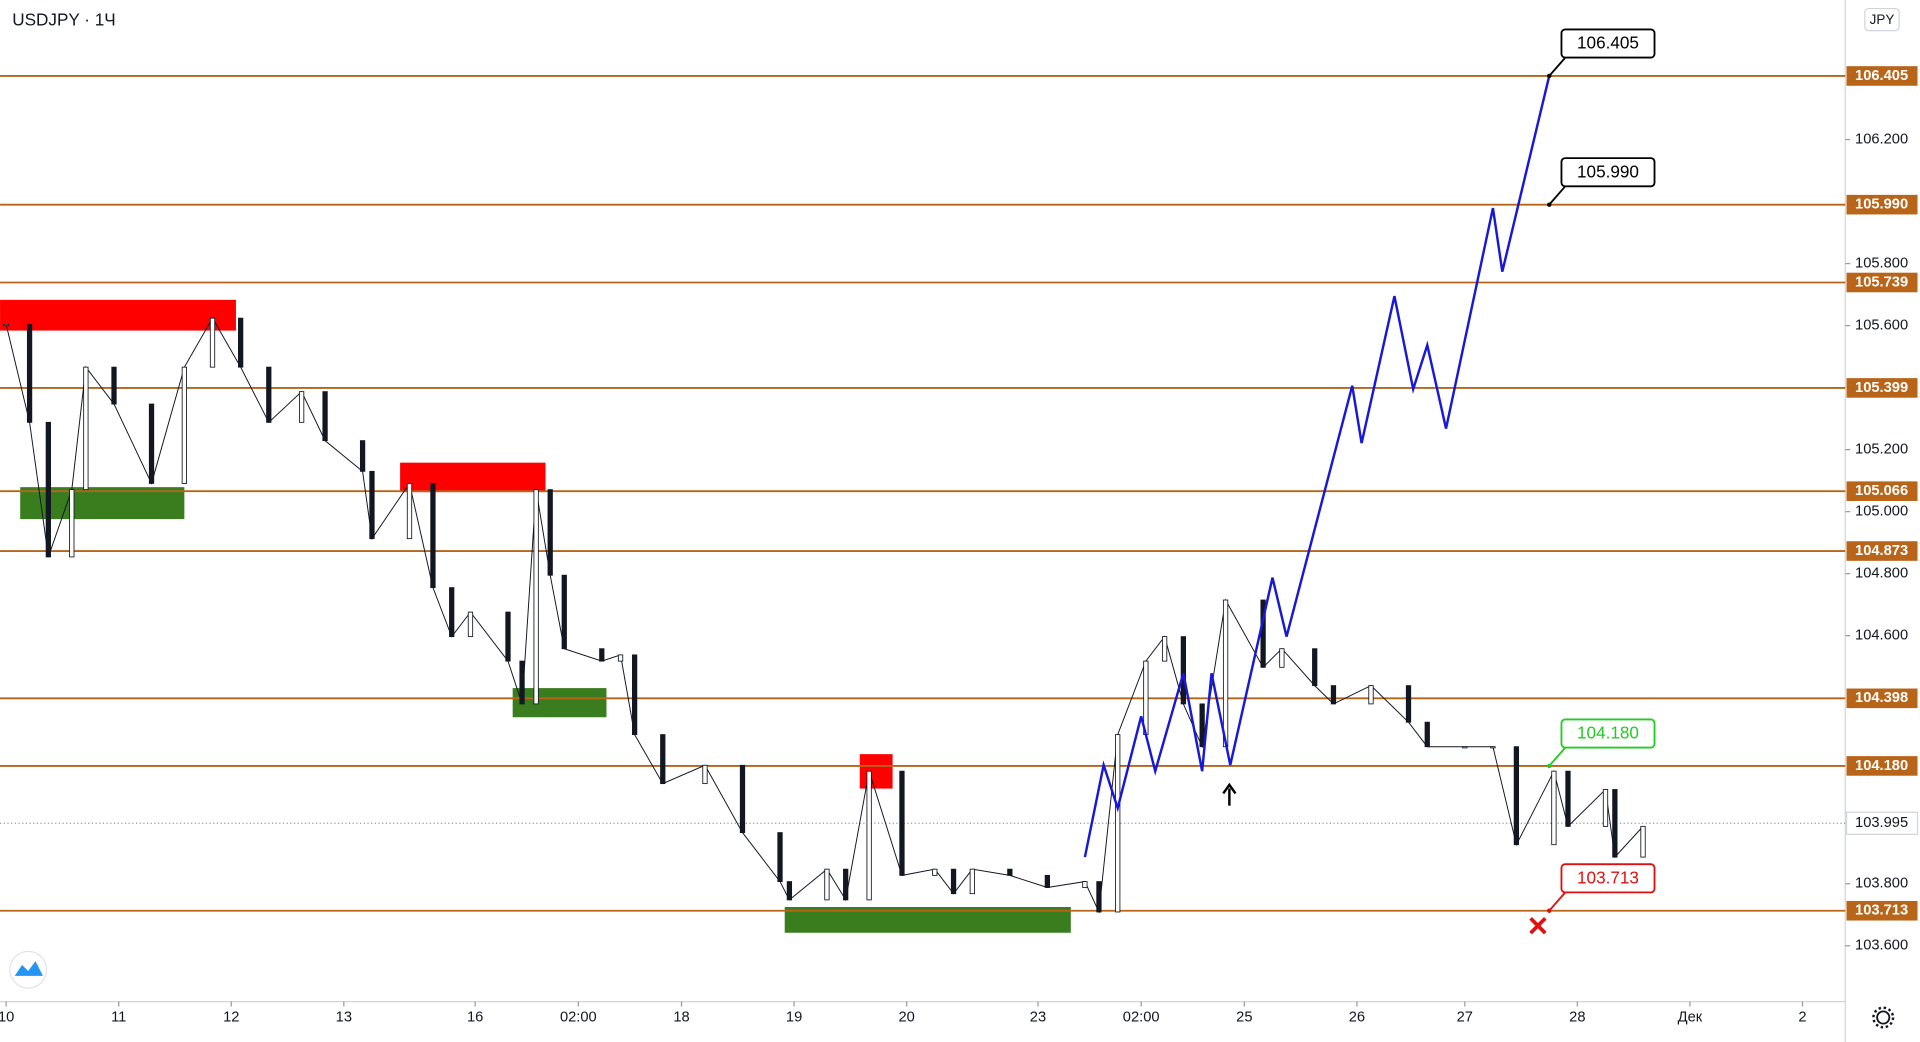 The image size is (1920, 1042). I want to click on y-tick-label: 105.000, so click(1881, 512).